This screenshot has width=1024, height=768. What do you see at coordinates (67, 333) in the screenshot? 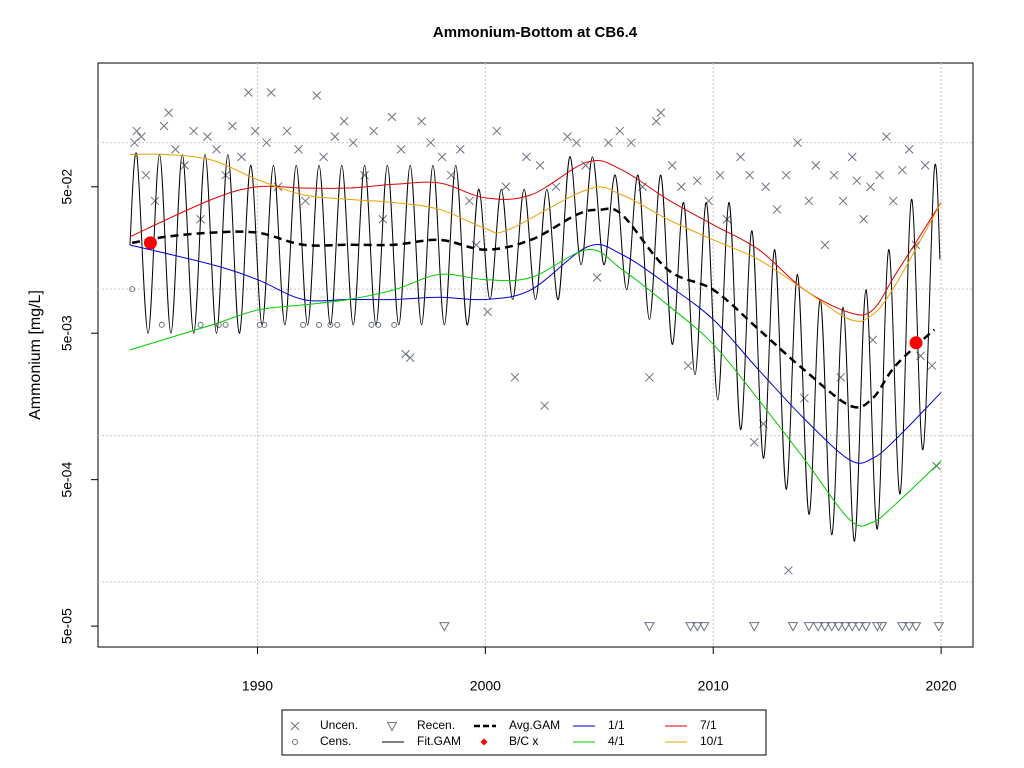
I see `y-tick-label: 5e-03` at bounding box center [67, 333].